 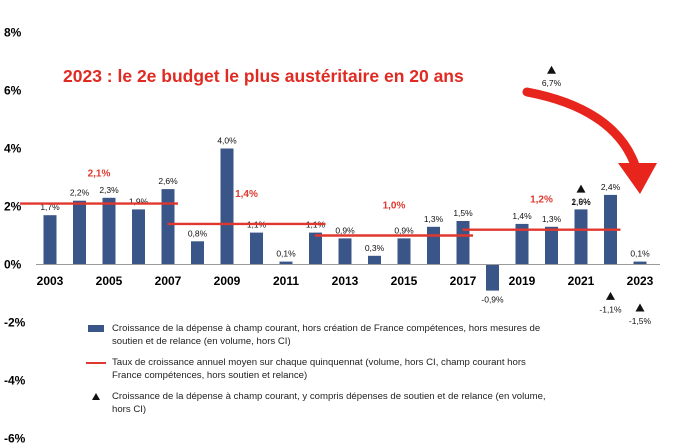 I want to click on bar-data-label: 2,2%, so click(x=80, y=193).